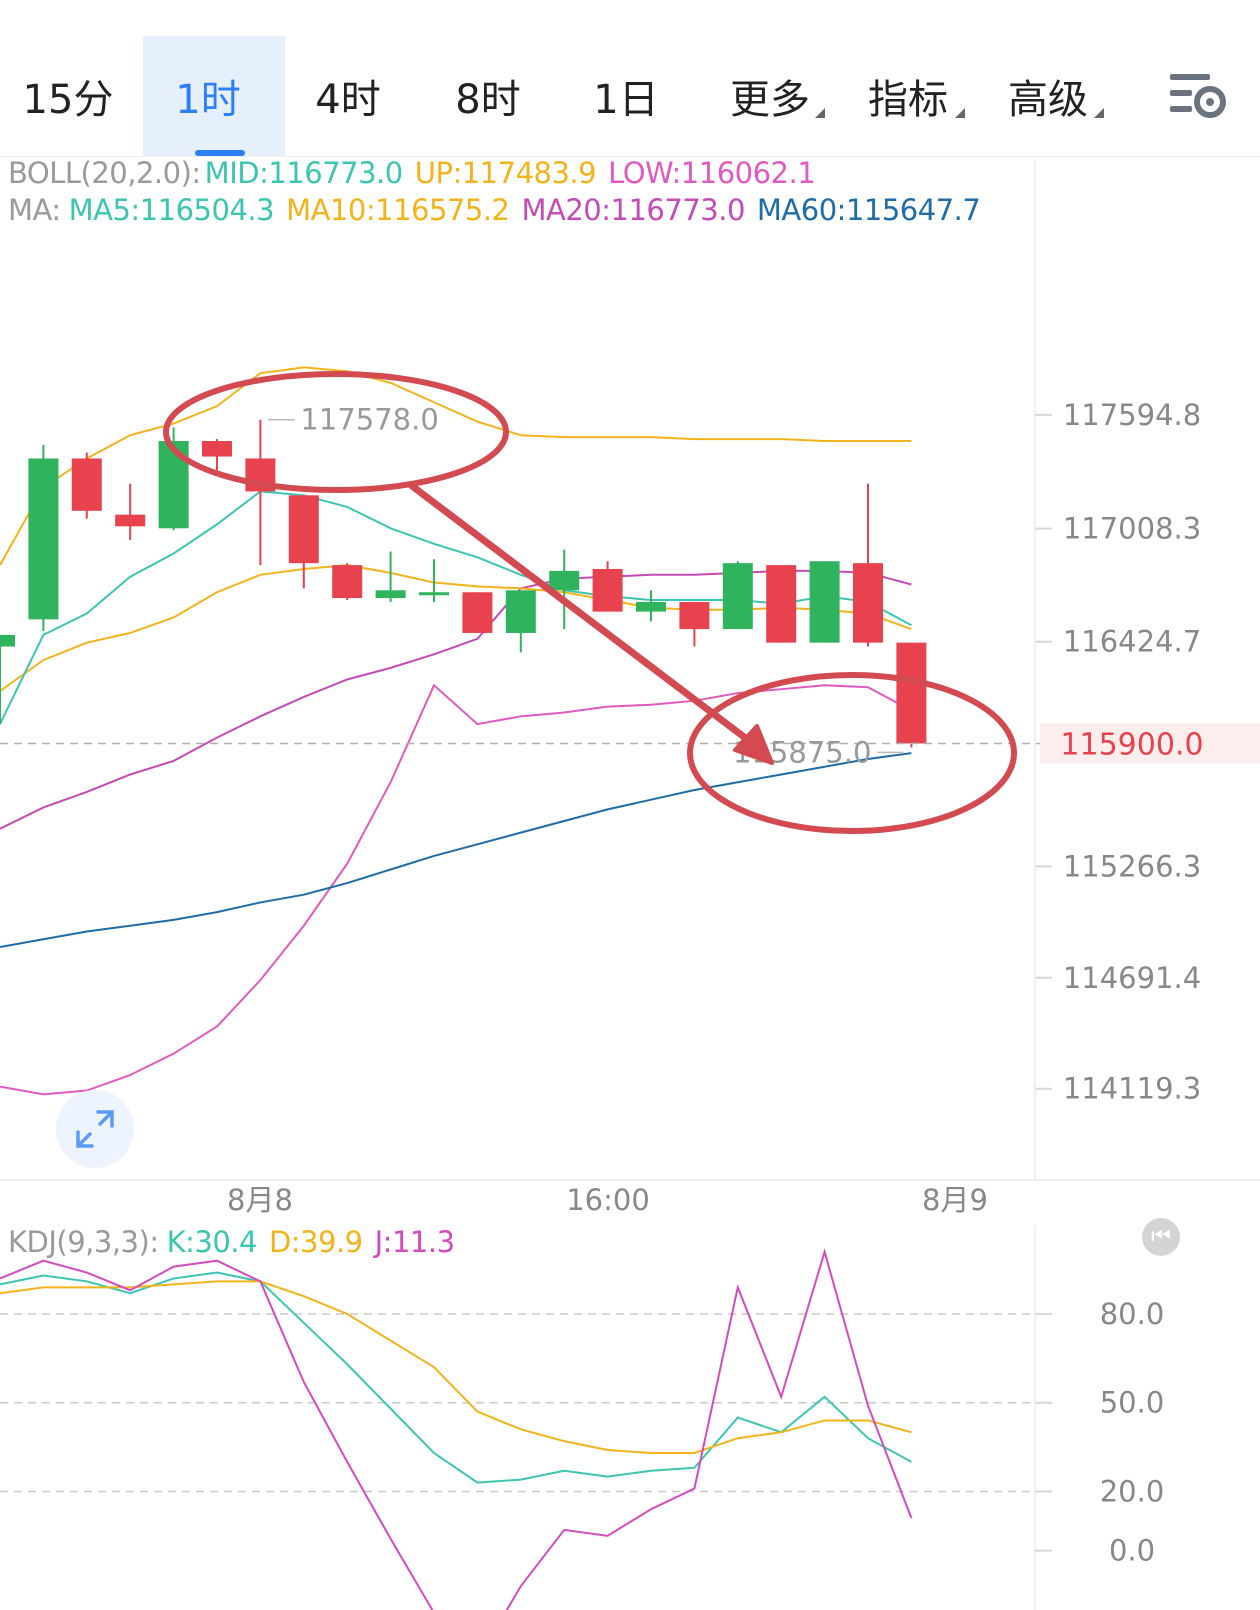 The height and width of the screenshot is (1610, 1260). I want to click on boll-label: BOLL(20,2.0):, so click(104, 173).